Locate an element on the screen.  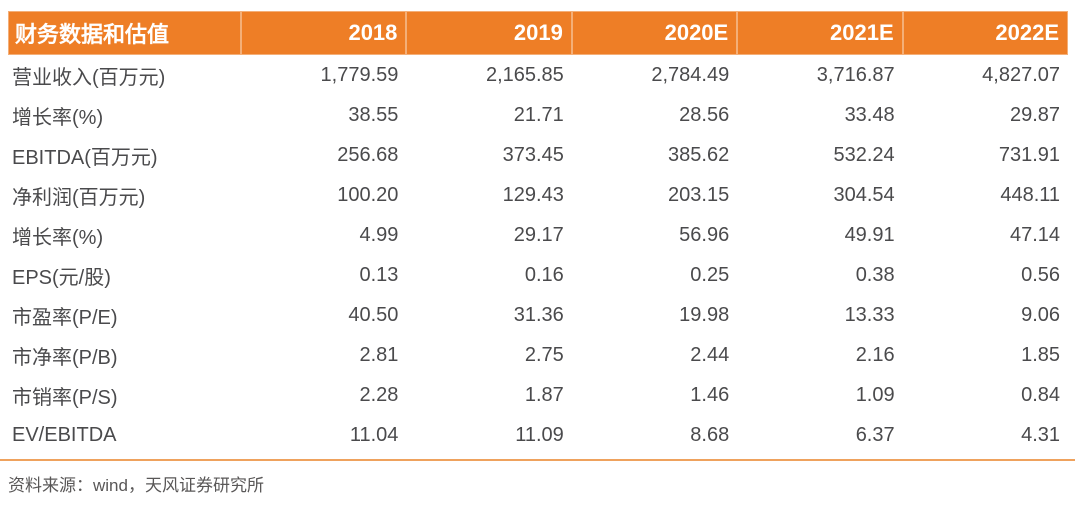
table-row-profit-growth: 增长率(%) 4.99 29.17 56.96 49.91 47.14 is located at coordinates (538, 235).